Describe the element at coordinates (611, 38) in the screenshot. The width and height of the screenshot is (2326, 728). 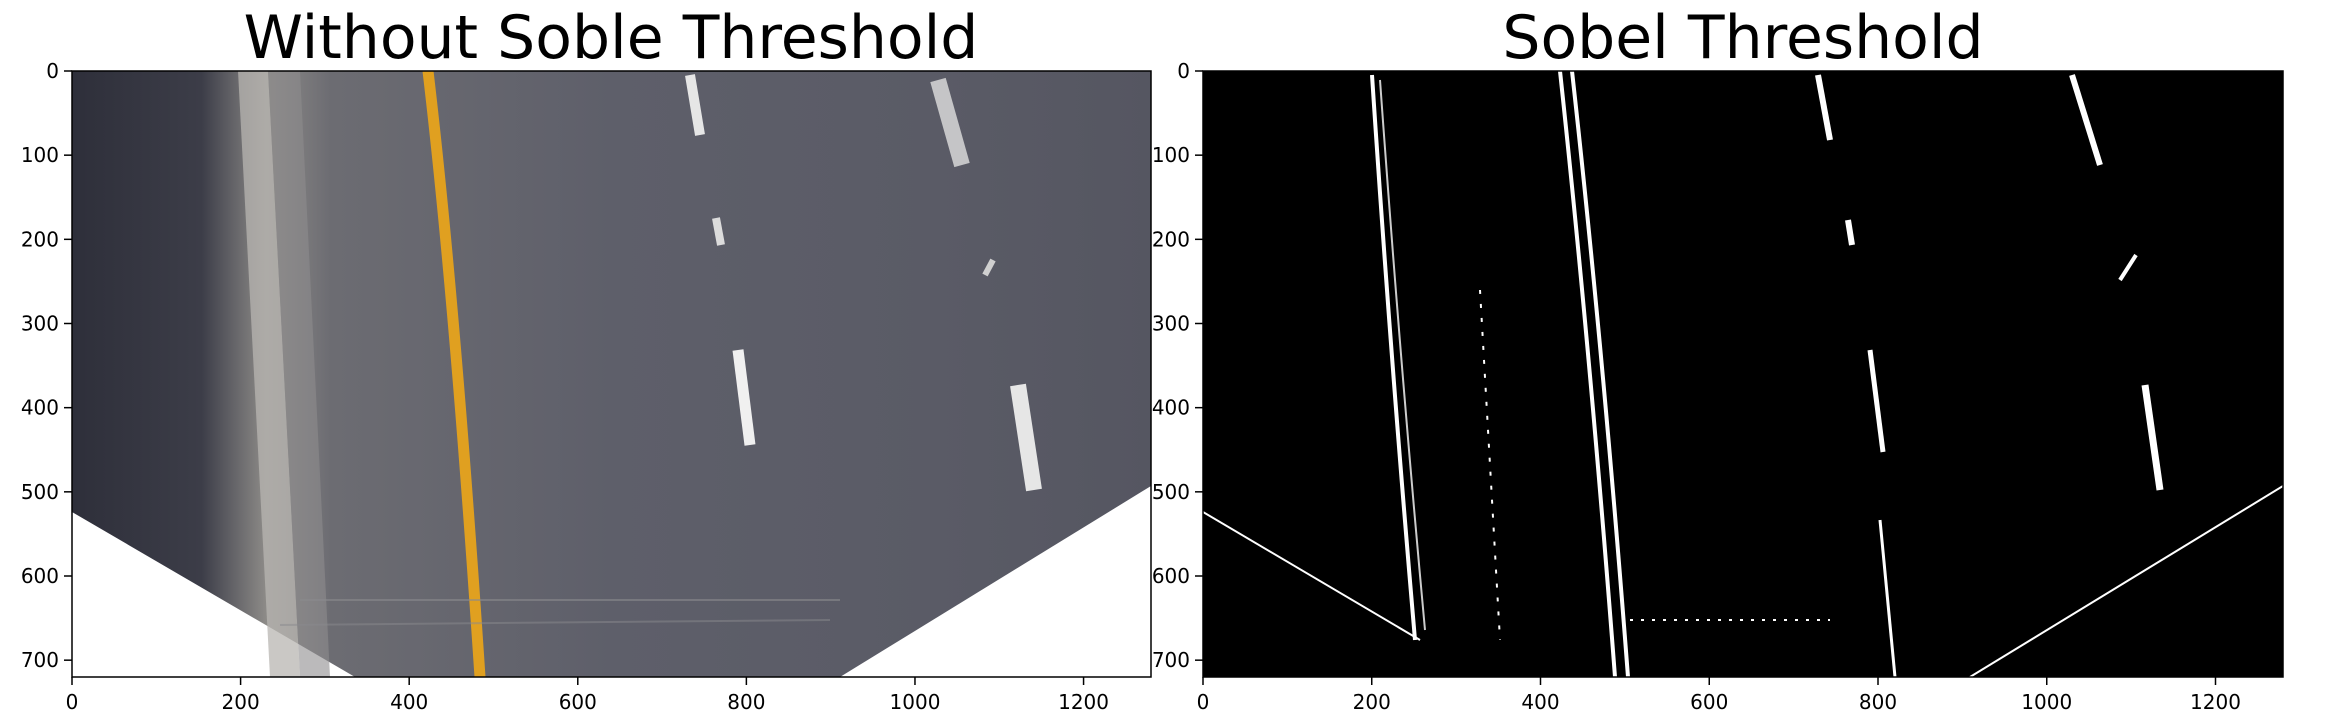
I see `chart-title: Without Soble Threshold` at that location.